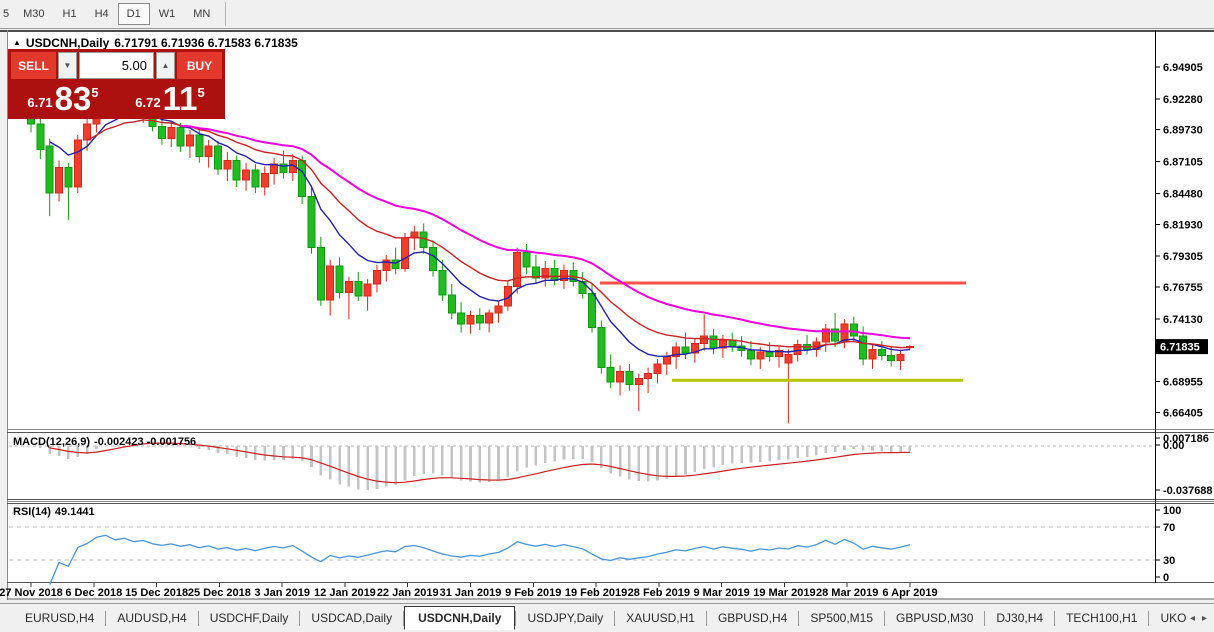 The image size is (1214, 632). Describe the element at coordinates (282, 593) in the screenshot. I see `date-tick-label: 3 Jan 2019` at that location.